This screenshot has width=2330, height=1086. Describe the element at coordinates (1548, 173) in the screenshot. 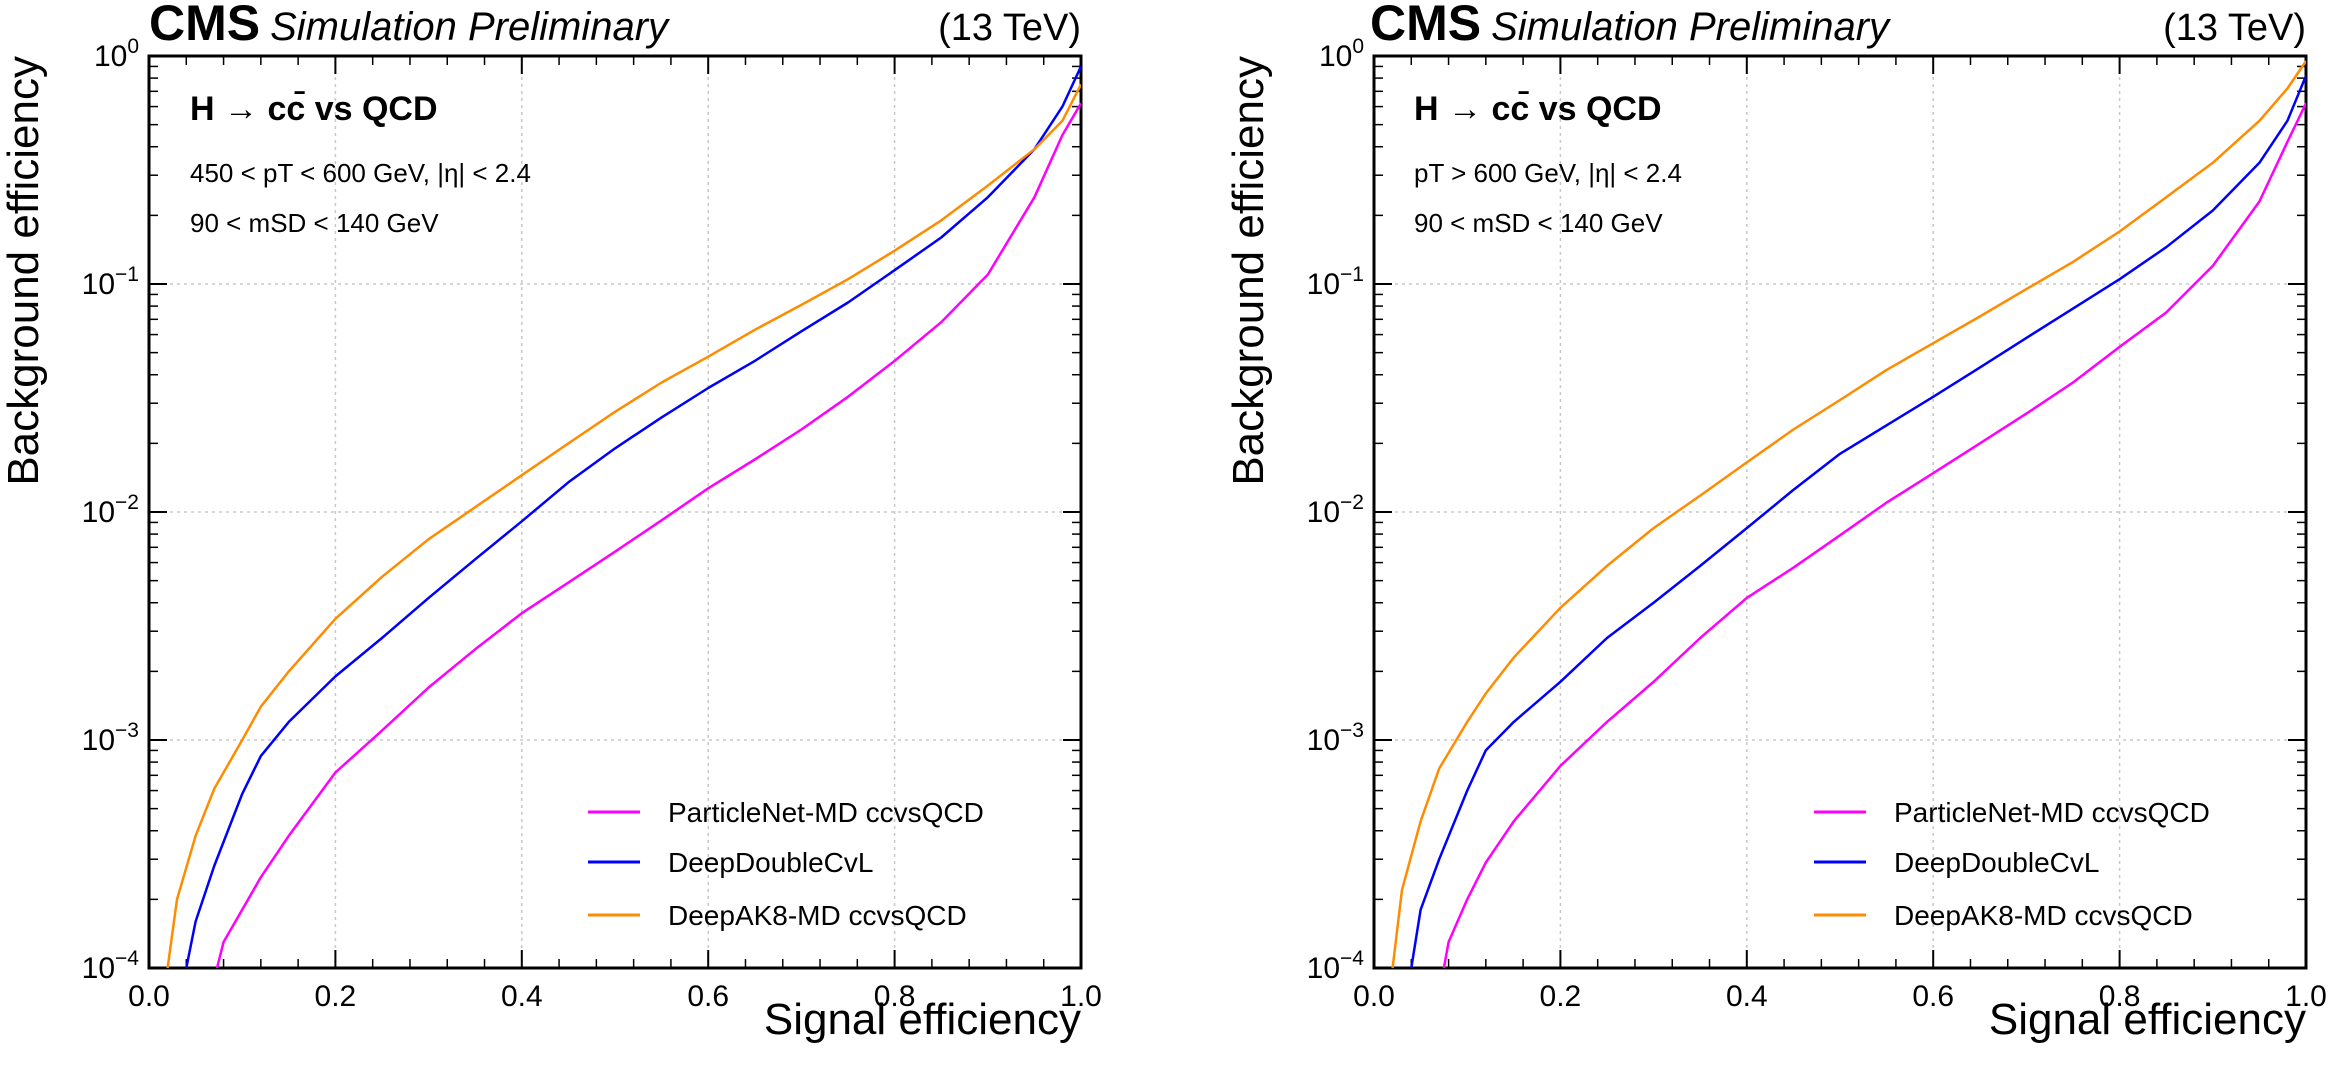

I see `kinematic-cut-pt: pT > 600 GeV, |η| < 2.4` at that location.